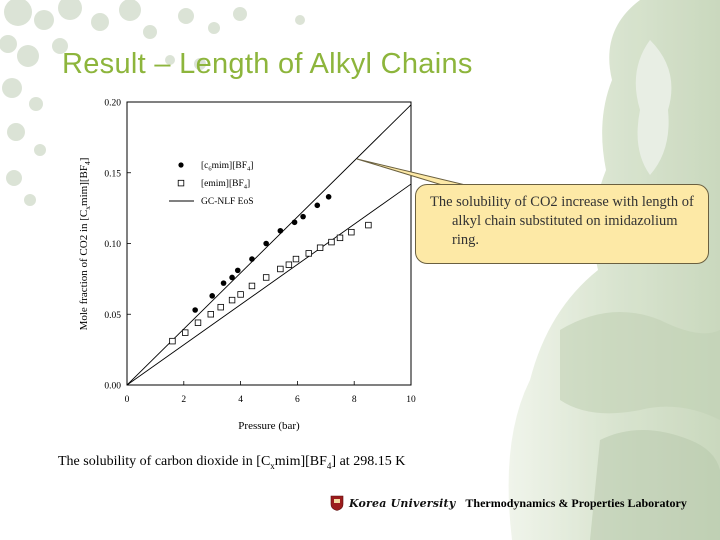  I want to click on y-tick-label: 0.20, so click(112, 104).